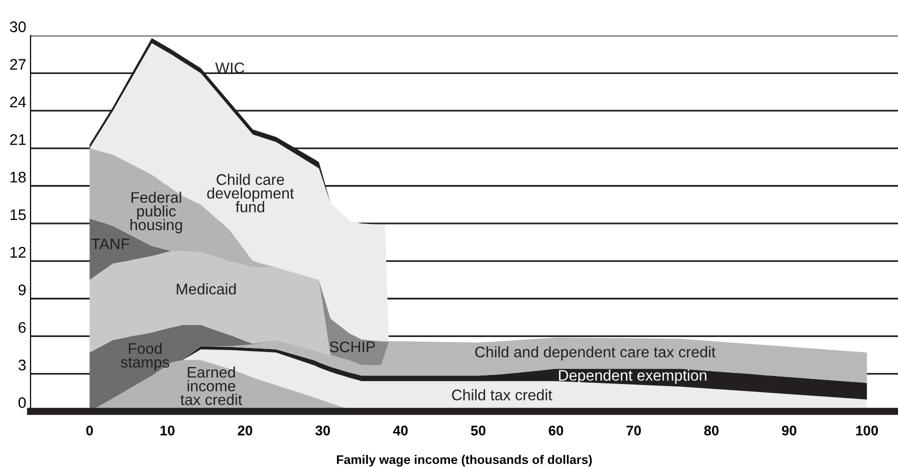 The height and width of the screenshot is (468, 898). What do you see at coordinates (18, 64) in the screenshot?
I see `y-tick-label: 27` at bounding box center [18, 64].